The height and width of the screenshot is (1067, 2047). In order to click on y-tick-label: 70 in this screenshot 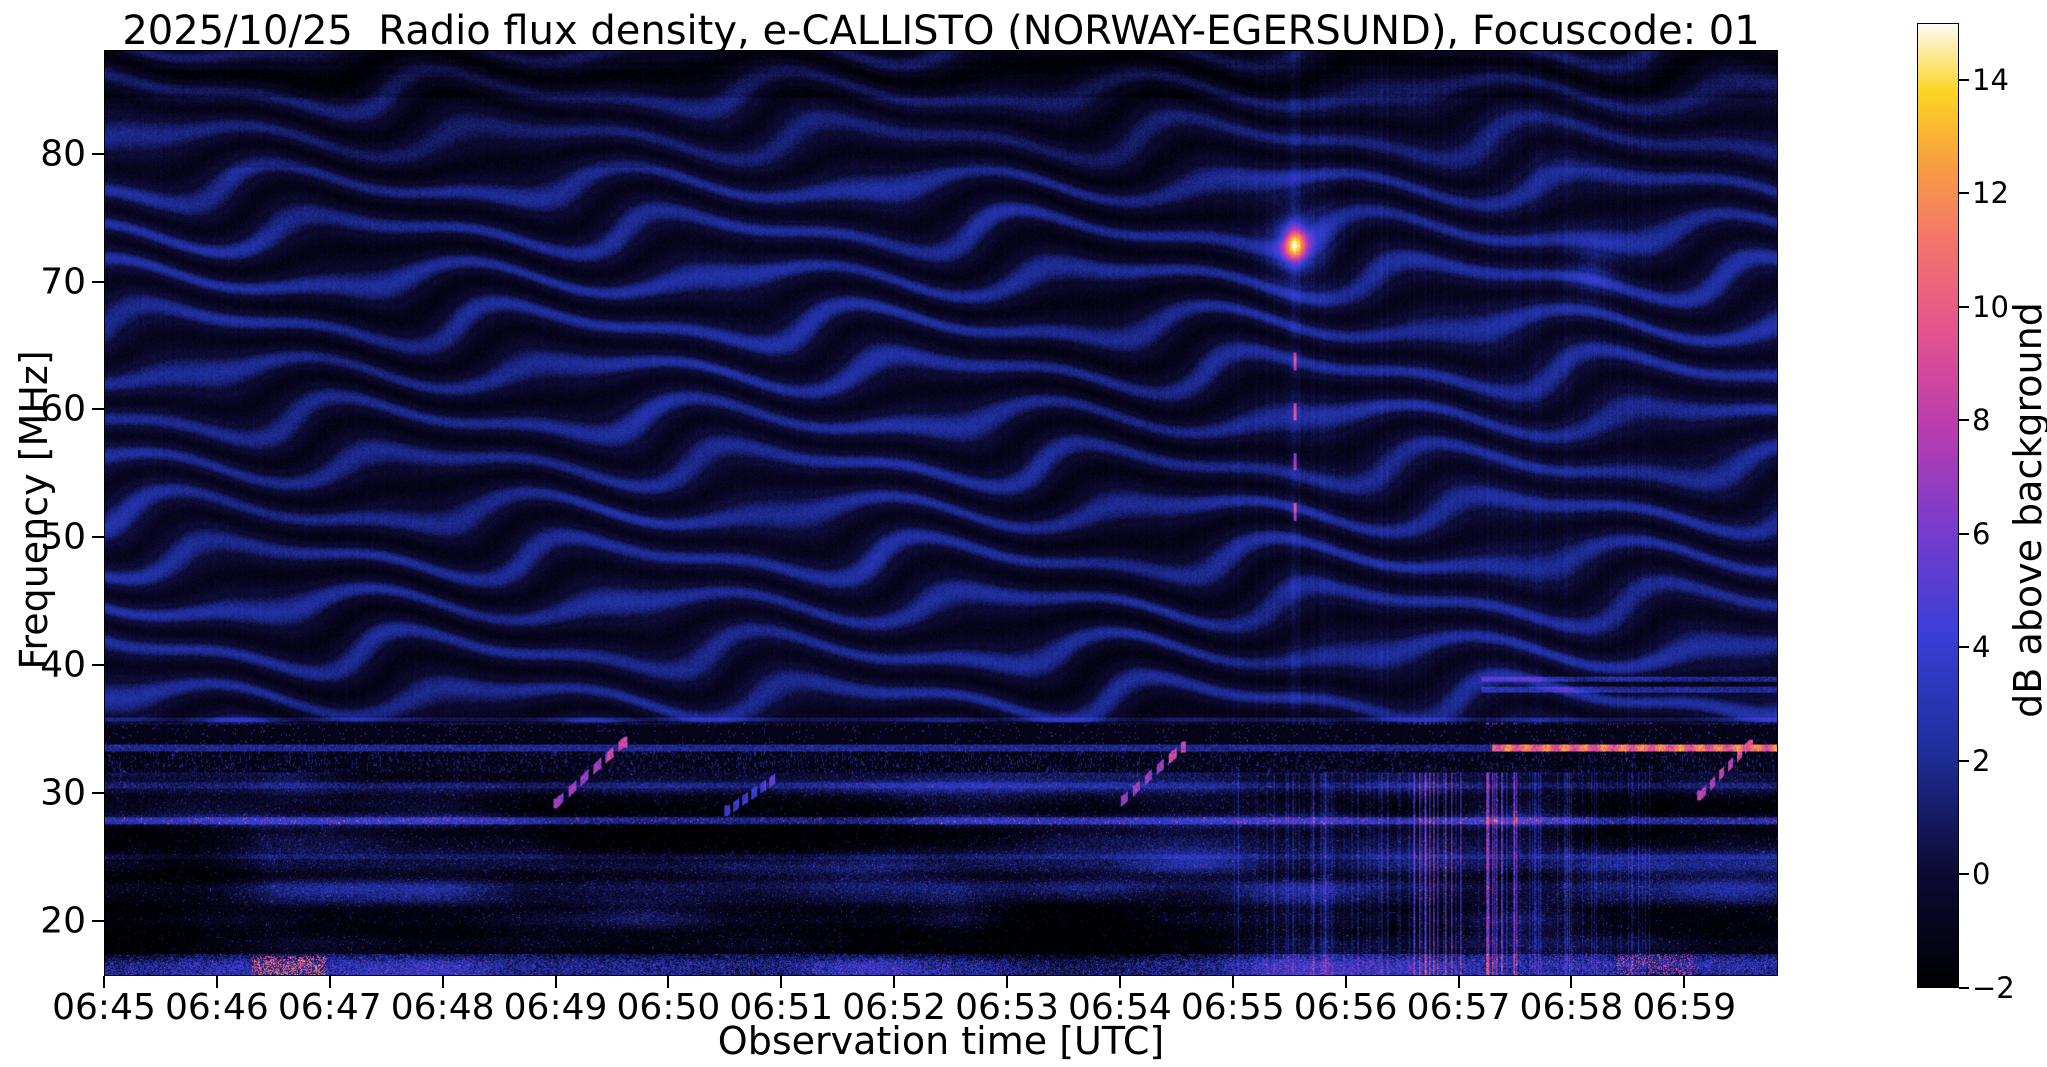, I will do `click(63, 281)`.